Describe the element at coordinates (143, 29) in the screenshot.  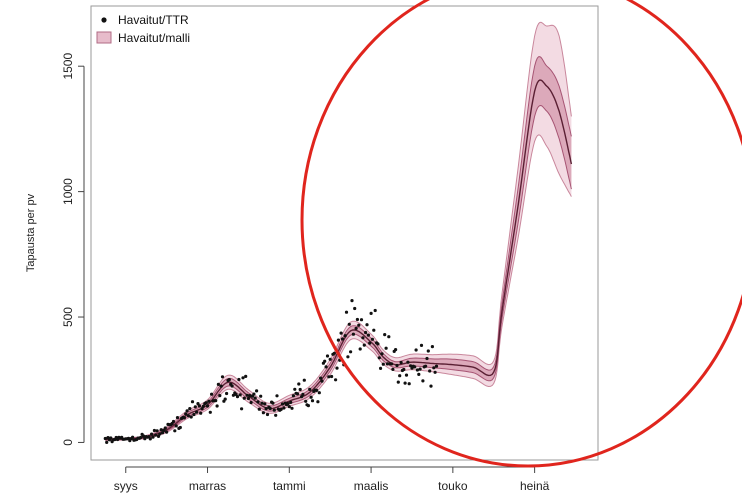
I see `legend: Havaitut/TTR Havaitut/malli` at that location.